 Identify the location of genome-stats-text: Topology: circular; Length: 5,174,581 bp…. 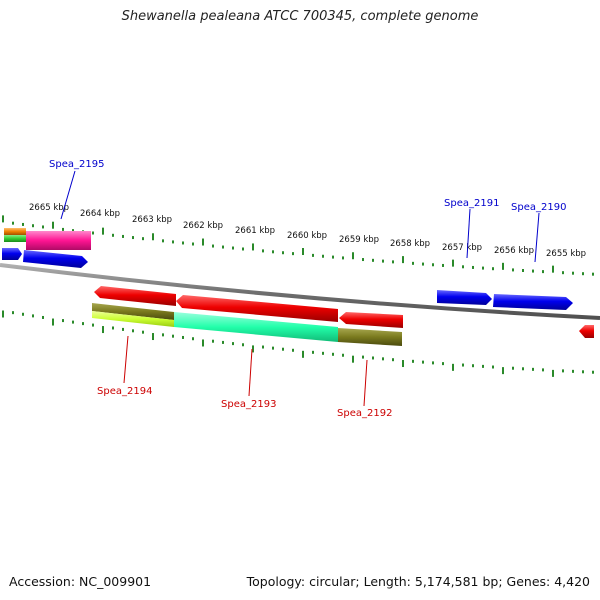
(418, 581).